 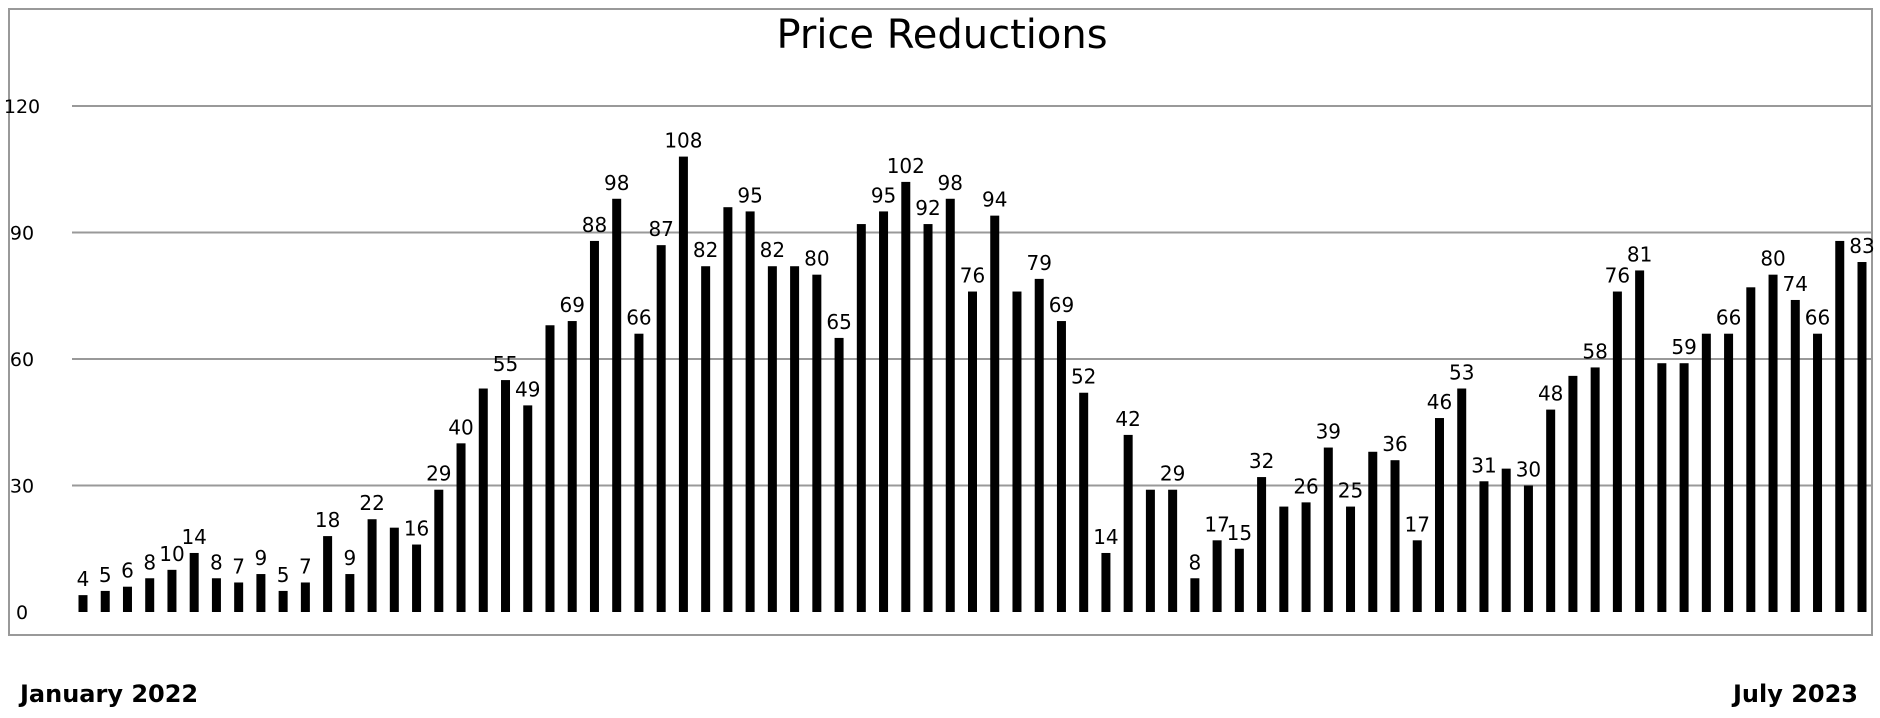 What do you see at coordinates (594, 225) in the screenshot?
I see `data-label: 88` at bounding box center [594, 225].